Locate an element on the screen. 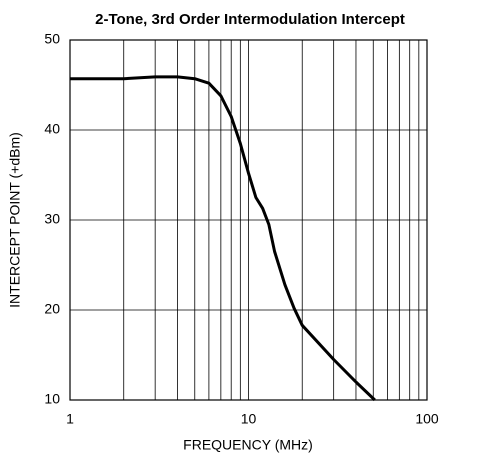  x-tick-label: 1 is located at coordinates (70, 419).